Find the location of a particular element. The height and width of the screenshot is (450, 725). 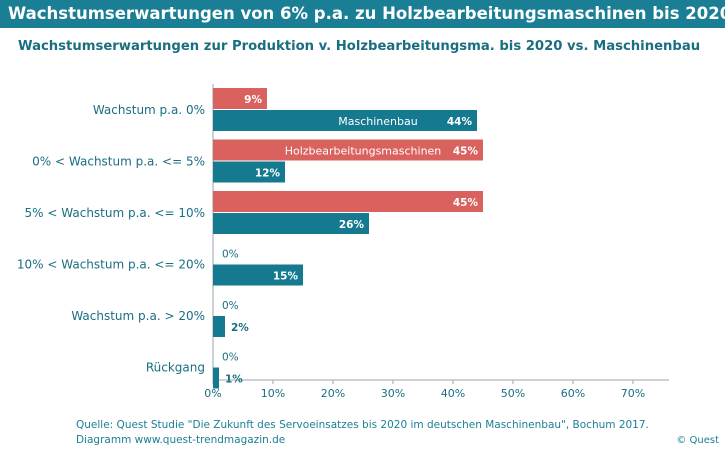

category-label: 0% < Wachstum p.a. <= 5% is located at coordinates (118, 162).